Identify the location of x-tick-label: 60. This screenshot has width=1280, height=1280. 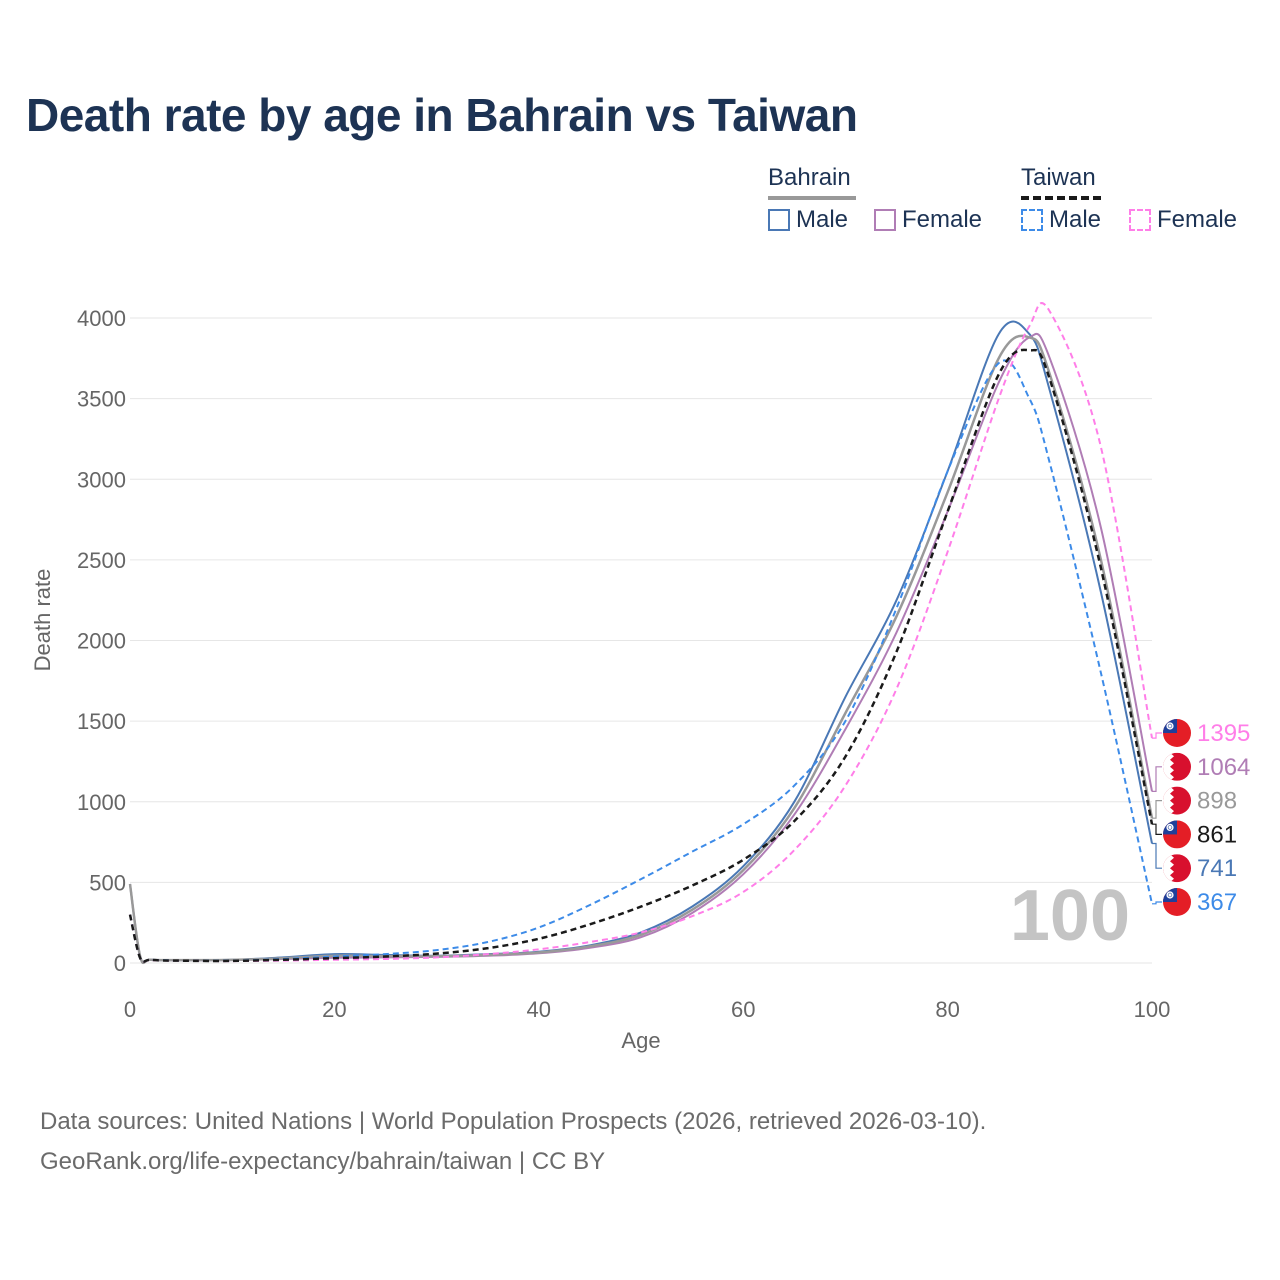
(743, 1009).